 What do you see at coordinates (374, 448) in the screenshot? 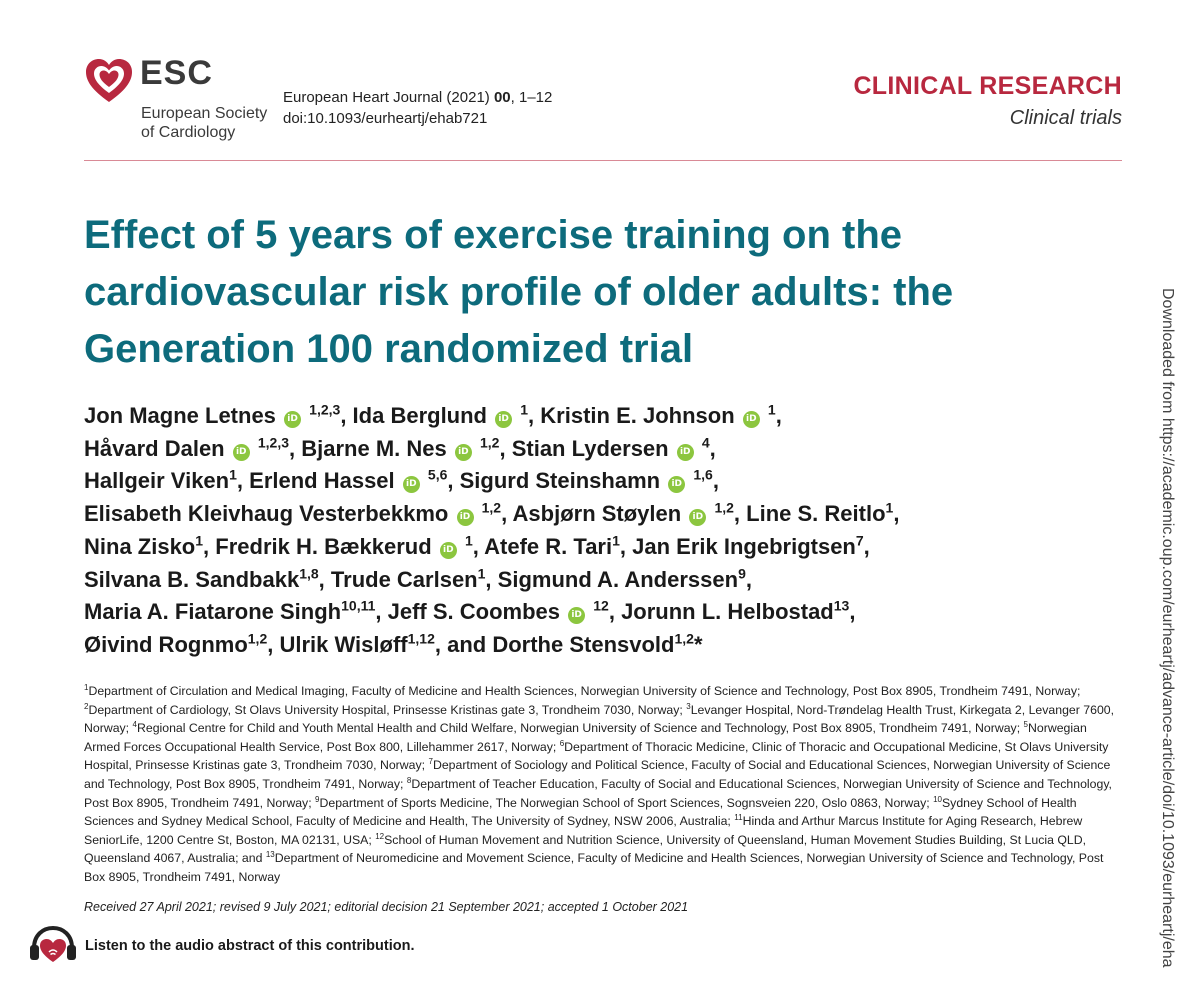
I see `author-name: Bjarne M. Nes` at bounding box center [374, 448].